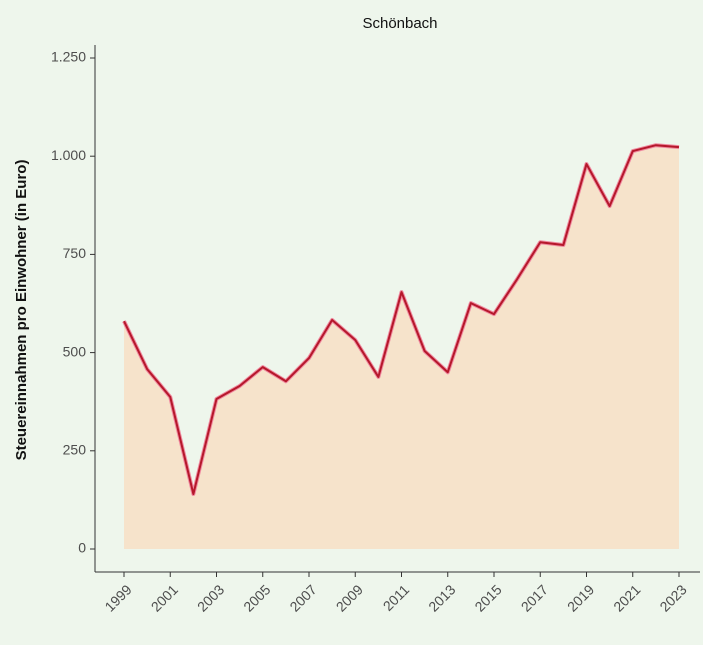 The width and height of the screenshot is (703, 645). What do you see at coordinates (75, 351) in the screenshot?
I see `y-tick-label: 500` at bounding box center [75, 351].